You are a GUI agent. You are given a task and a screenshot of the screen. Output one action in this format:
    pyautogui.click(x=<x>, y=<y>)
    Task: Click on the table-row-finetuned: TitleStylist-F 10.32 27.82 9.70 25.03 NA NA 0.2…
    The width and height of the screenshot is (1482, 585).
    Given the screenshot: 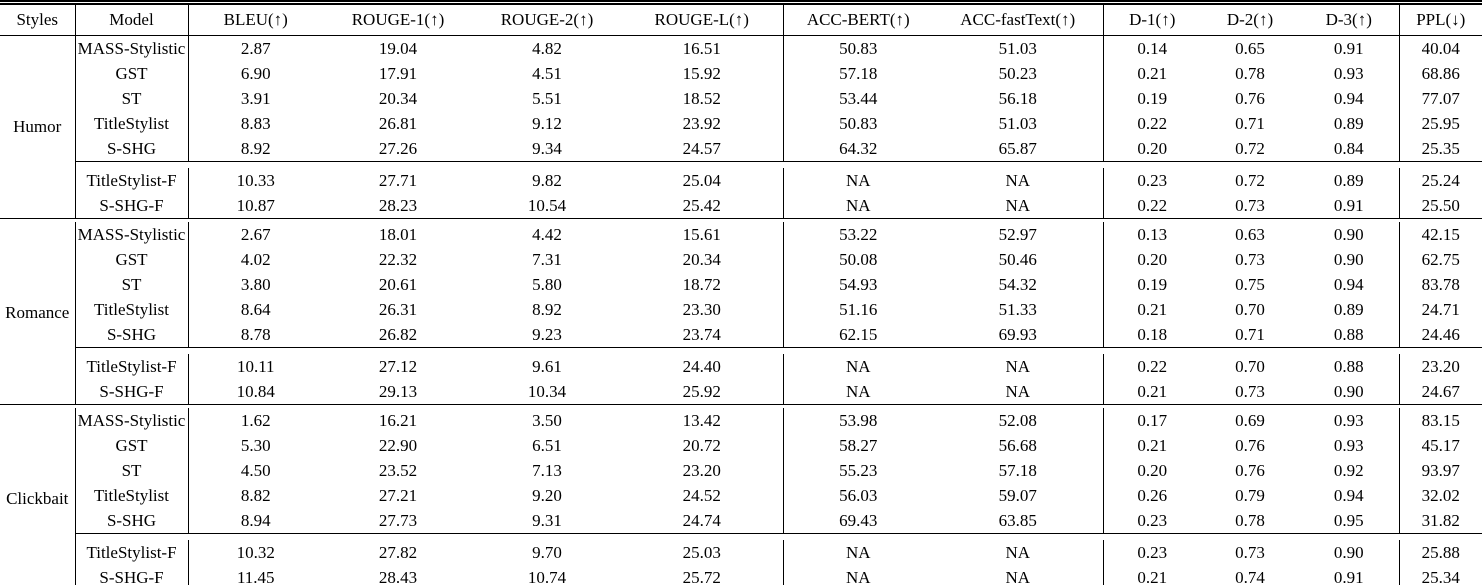 What is the action you would take?
    pyautogui.click(x=741, y=552)
    